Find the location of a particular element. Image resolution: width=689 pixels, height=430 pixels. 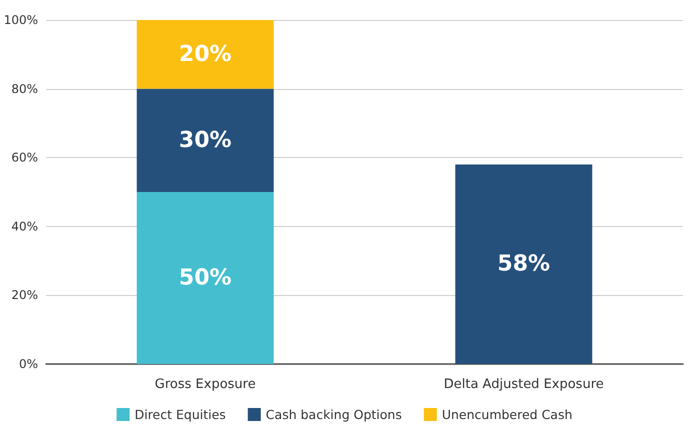

data-label: 30% is located at coordinates (205, 140).